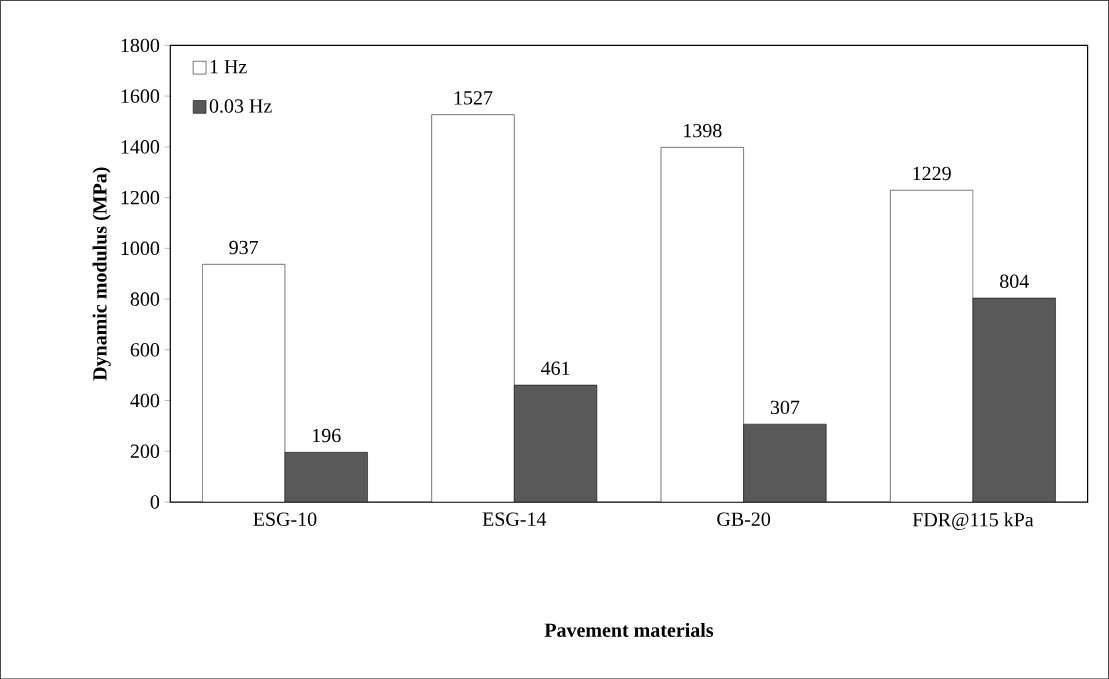  Describe the element at coordinates (473, 98) in the screenshot. I see `data-label: 1527` at that location.